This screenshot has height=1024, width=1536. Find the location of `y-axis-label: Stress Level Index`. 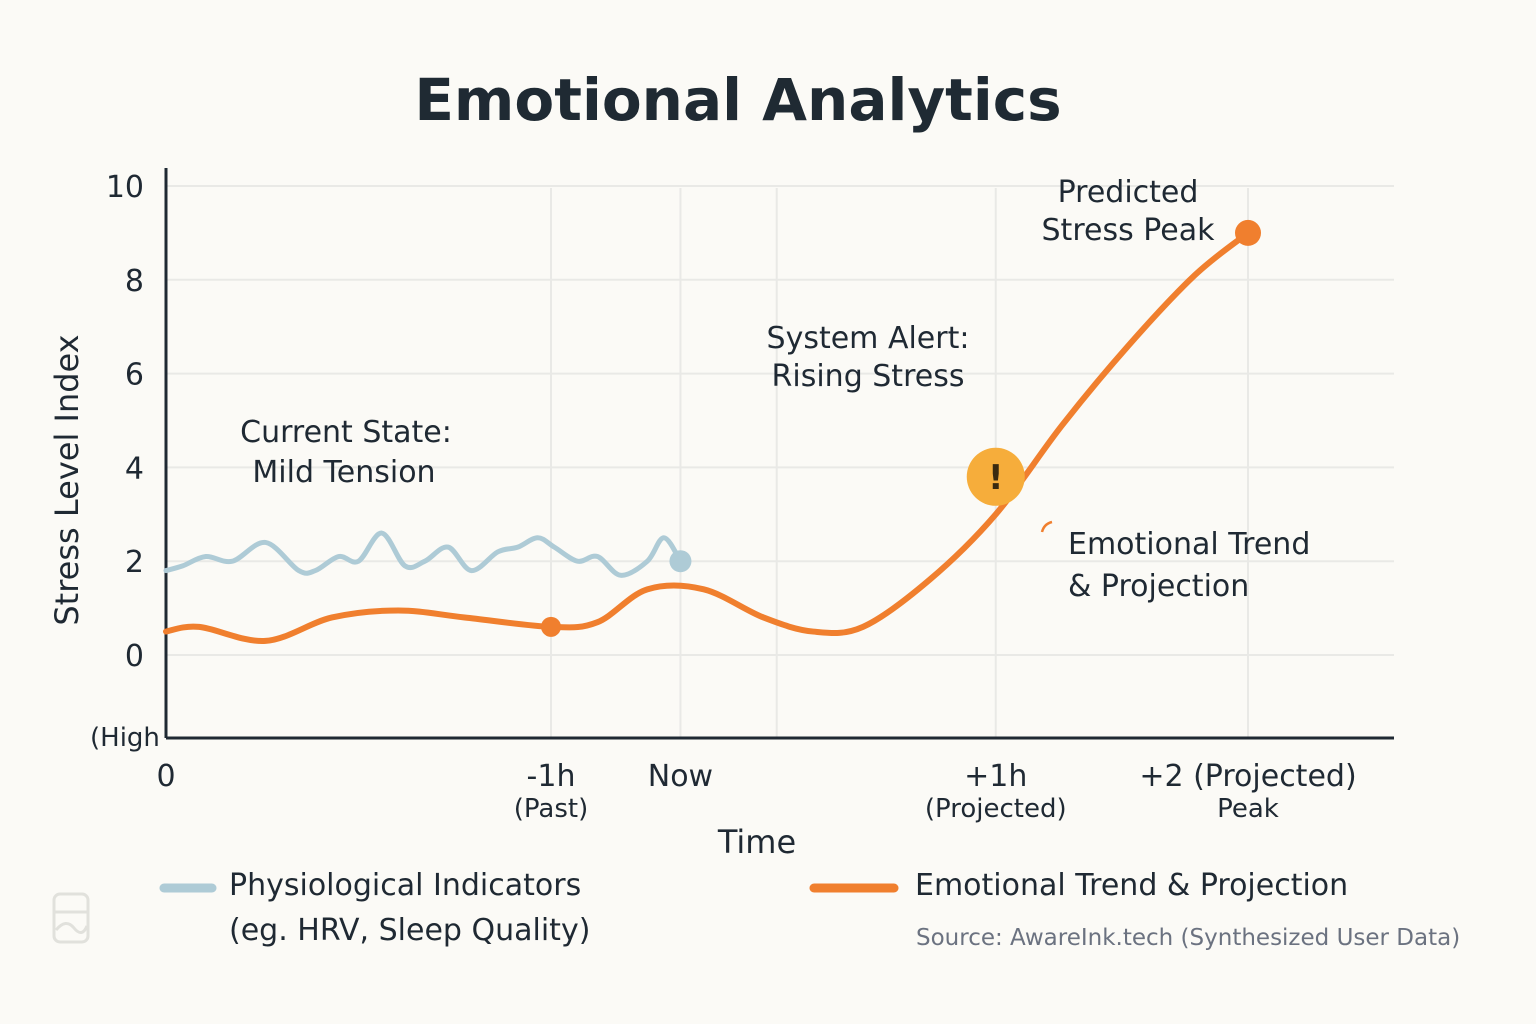

y-axis-label: Stress Level Index is located at coordinates (67, 479).